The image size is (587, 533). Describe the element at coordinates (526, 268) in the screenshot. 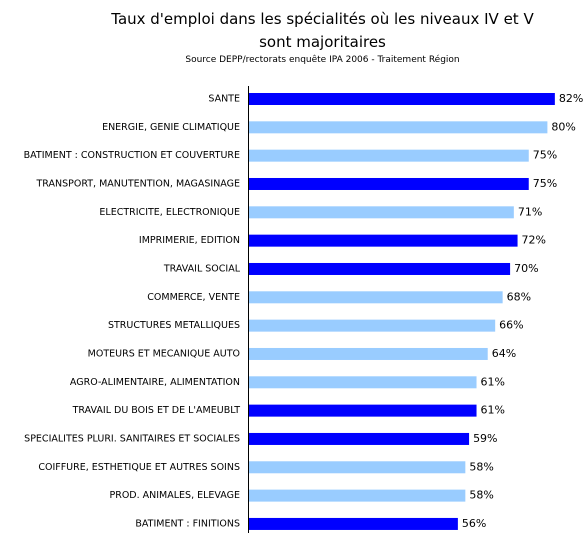

I see `value-label: 70%` at that location.